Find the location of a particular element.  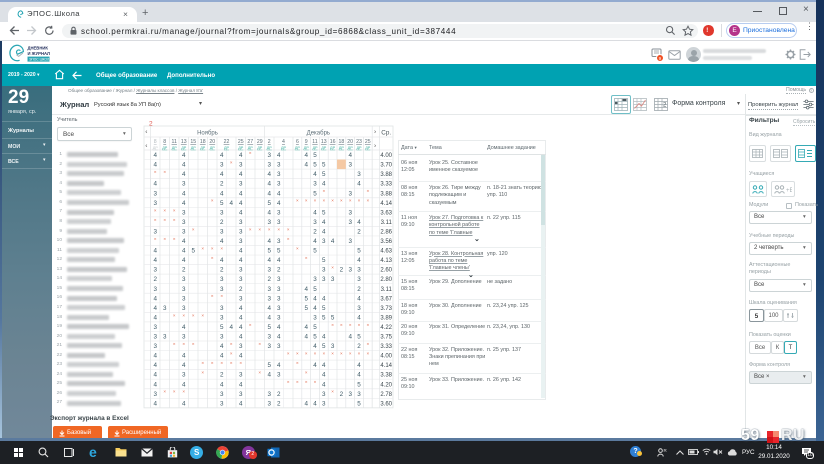

svg-text: 3.38 is located at coordinates (386, 376).